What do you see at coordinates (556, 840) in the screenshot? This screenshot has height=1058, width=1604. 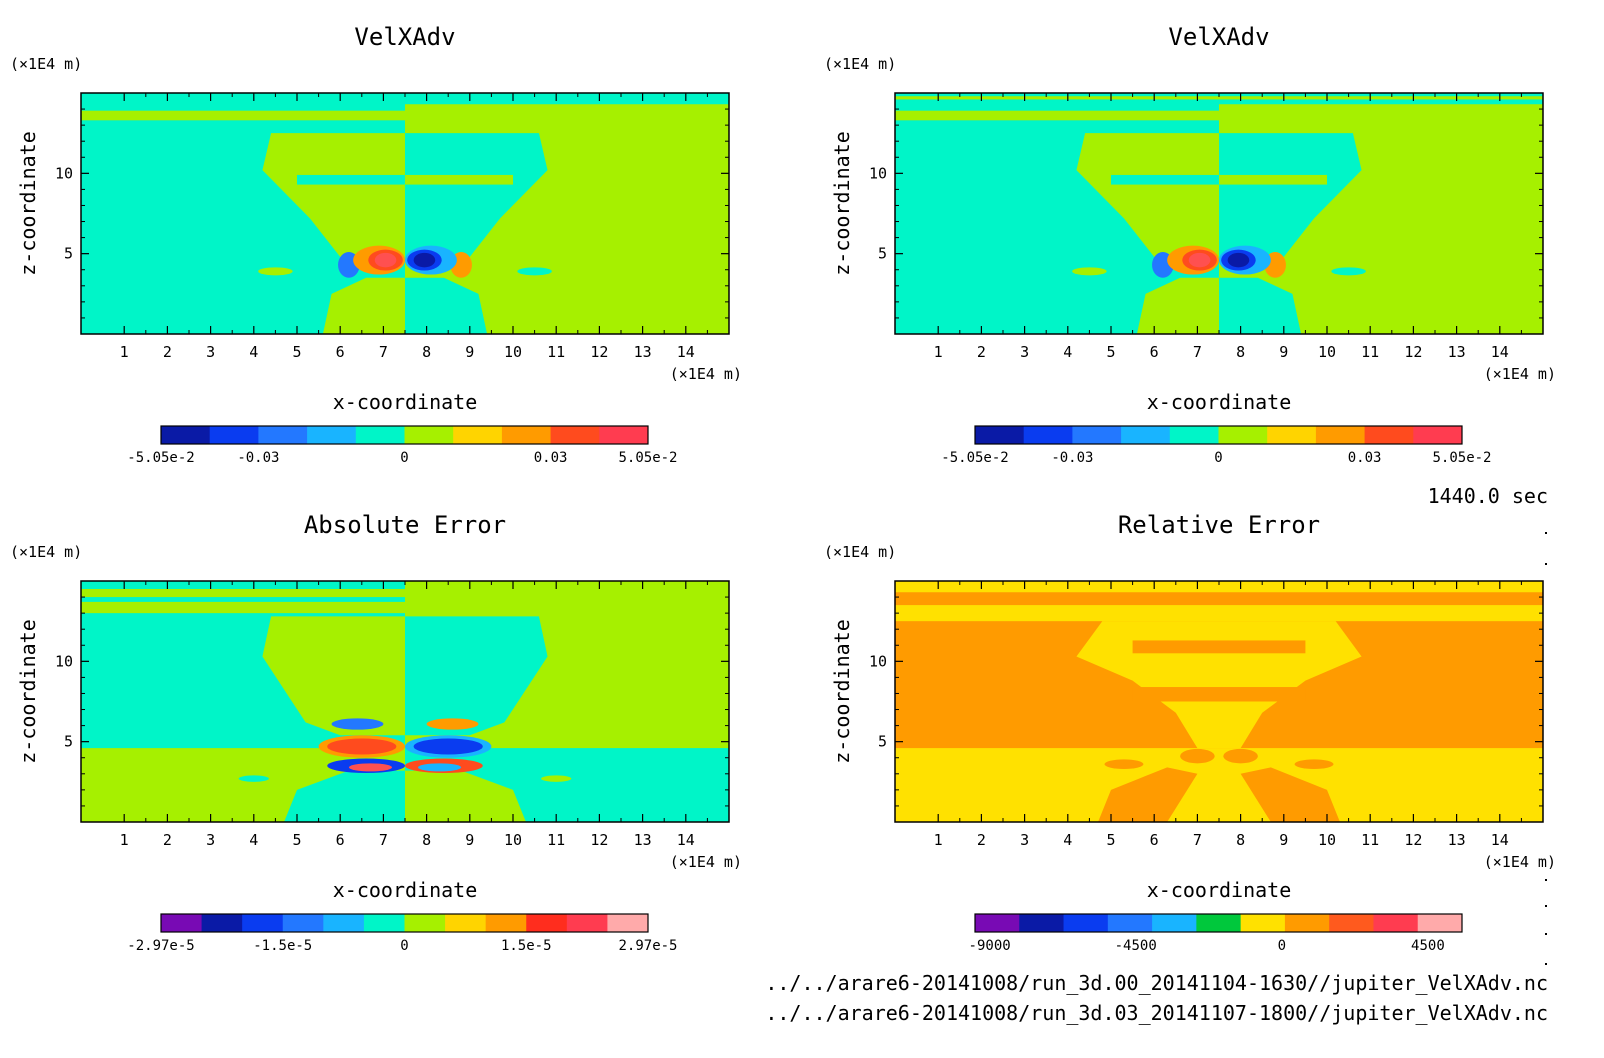 I see `x-tick-label: 11` at bounding box center [556, 840].